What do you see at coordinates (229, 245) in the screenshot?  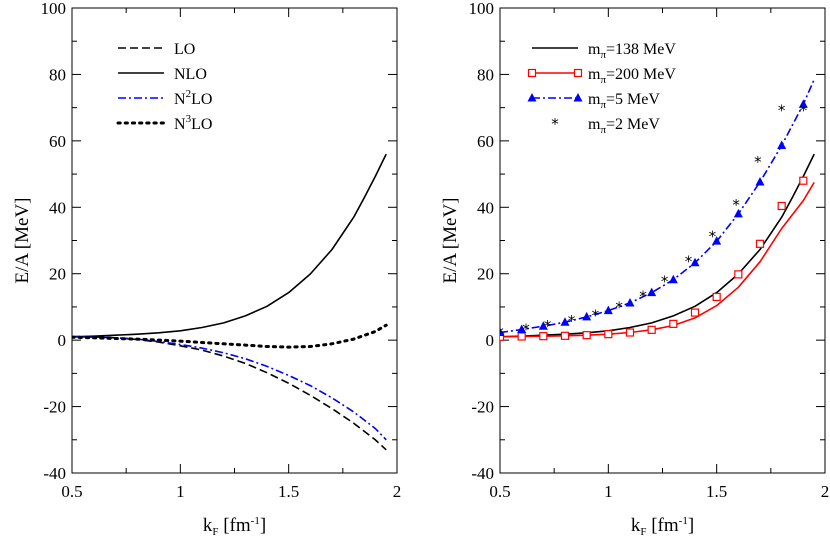 I see `series-nlo-line` at bounding box center [229, 245].